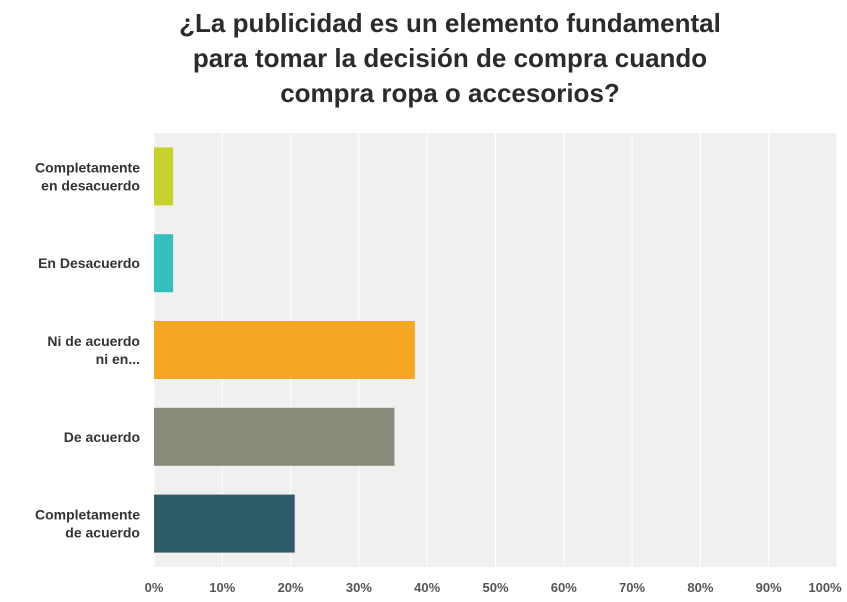 The width and height of the screenshot is (847, 602). Describe the element at coordinates (93, 341) in the screenshot. I see `category-label: Ni de acuerdo` at that location.